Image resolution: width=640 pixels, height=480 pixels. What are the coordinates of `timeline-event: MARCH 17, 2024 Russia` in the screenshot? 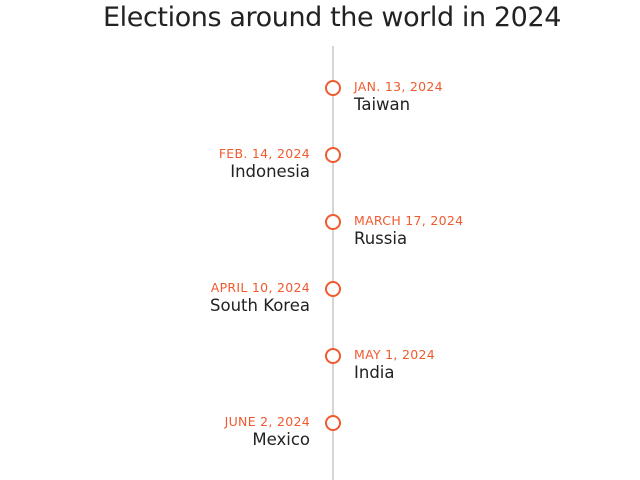 It's located at (408, 231).